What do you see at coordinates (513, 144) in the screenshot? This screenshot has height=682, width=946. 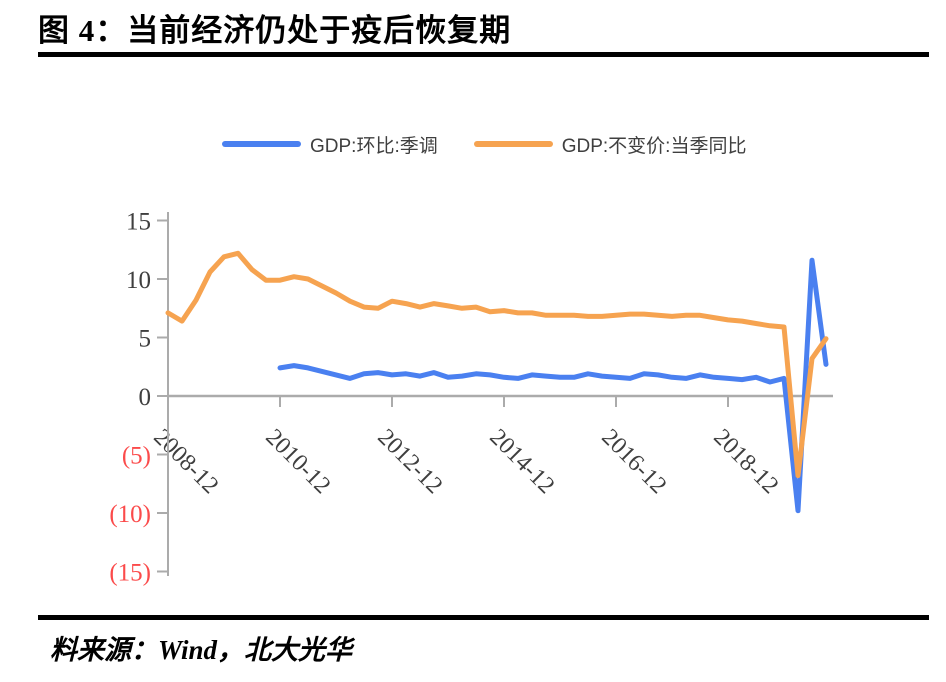 I see `legend-swatch-orange-line` at bounding box center [513, 144].